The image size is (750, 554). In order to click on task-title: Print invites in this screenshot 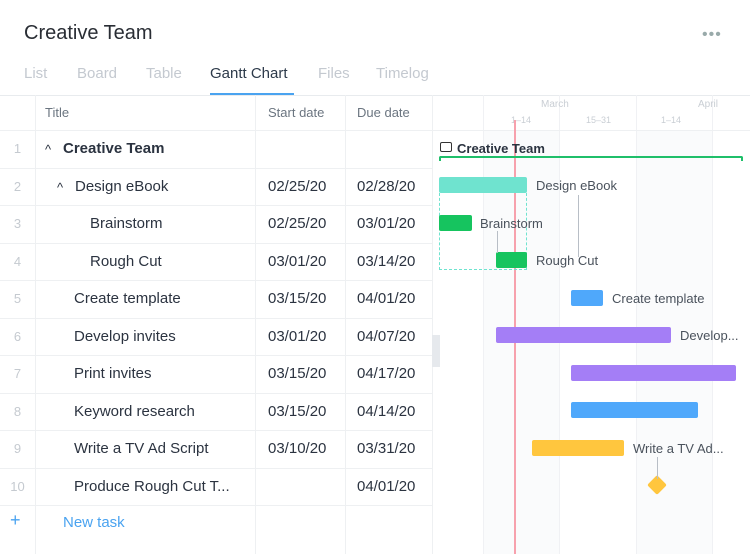, I will do `click(113, 373)`.